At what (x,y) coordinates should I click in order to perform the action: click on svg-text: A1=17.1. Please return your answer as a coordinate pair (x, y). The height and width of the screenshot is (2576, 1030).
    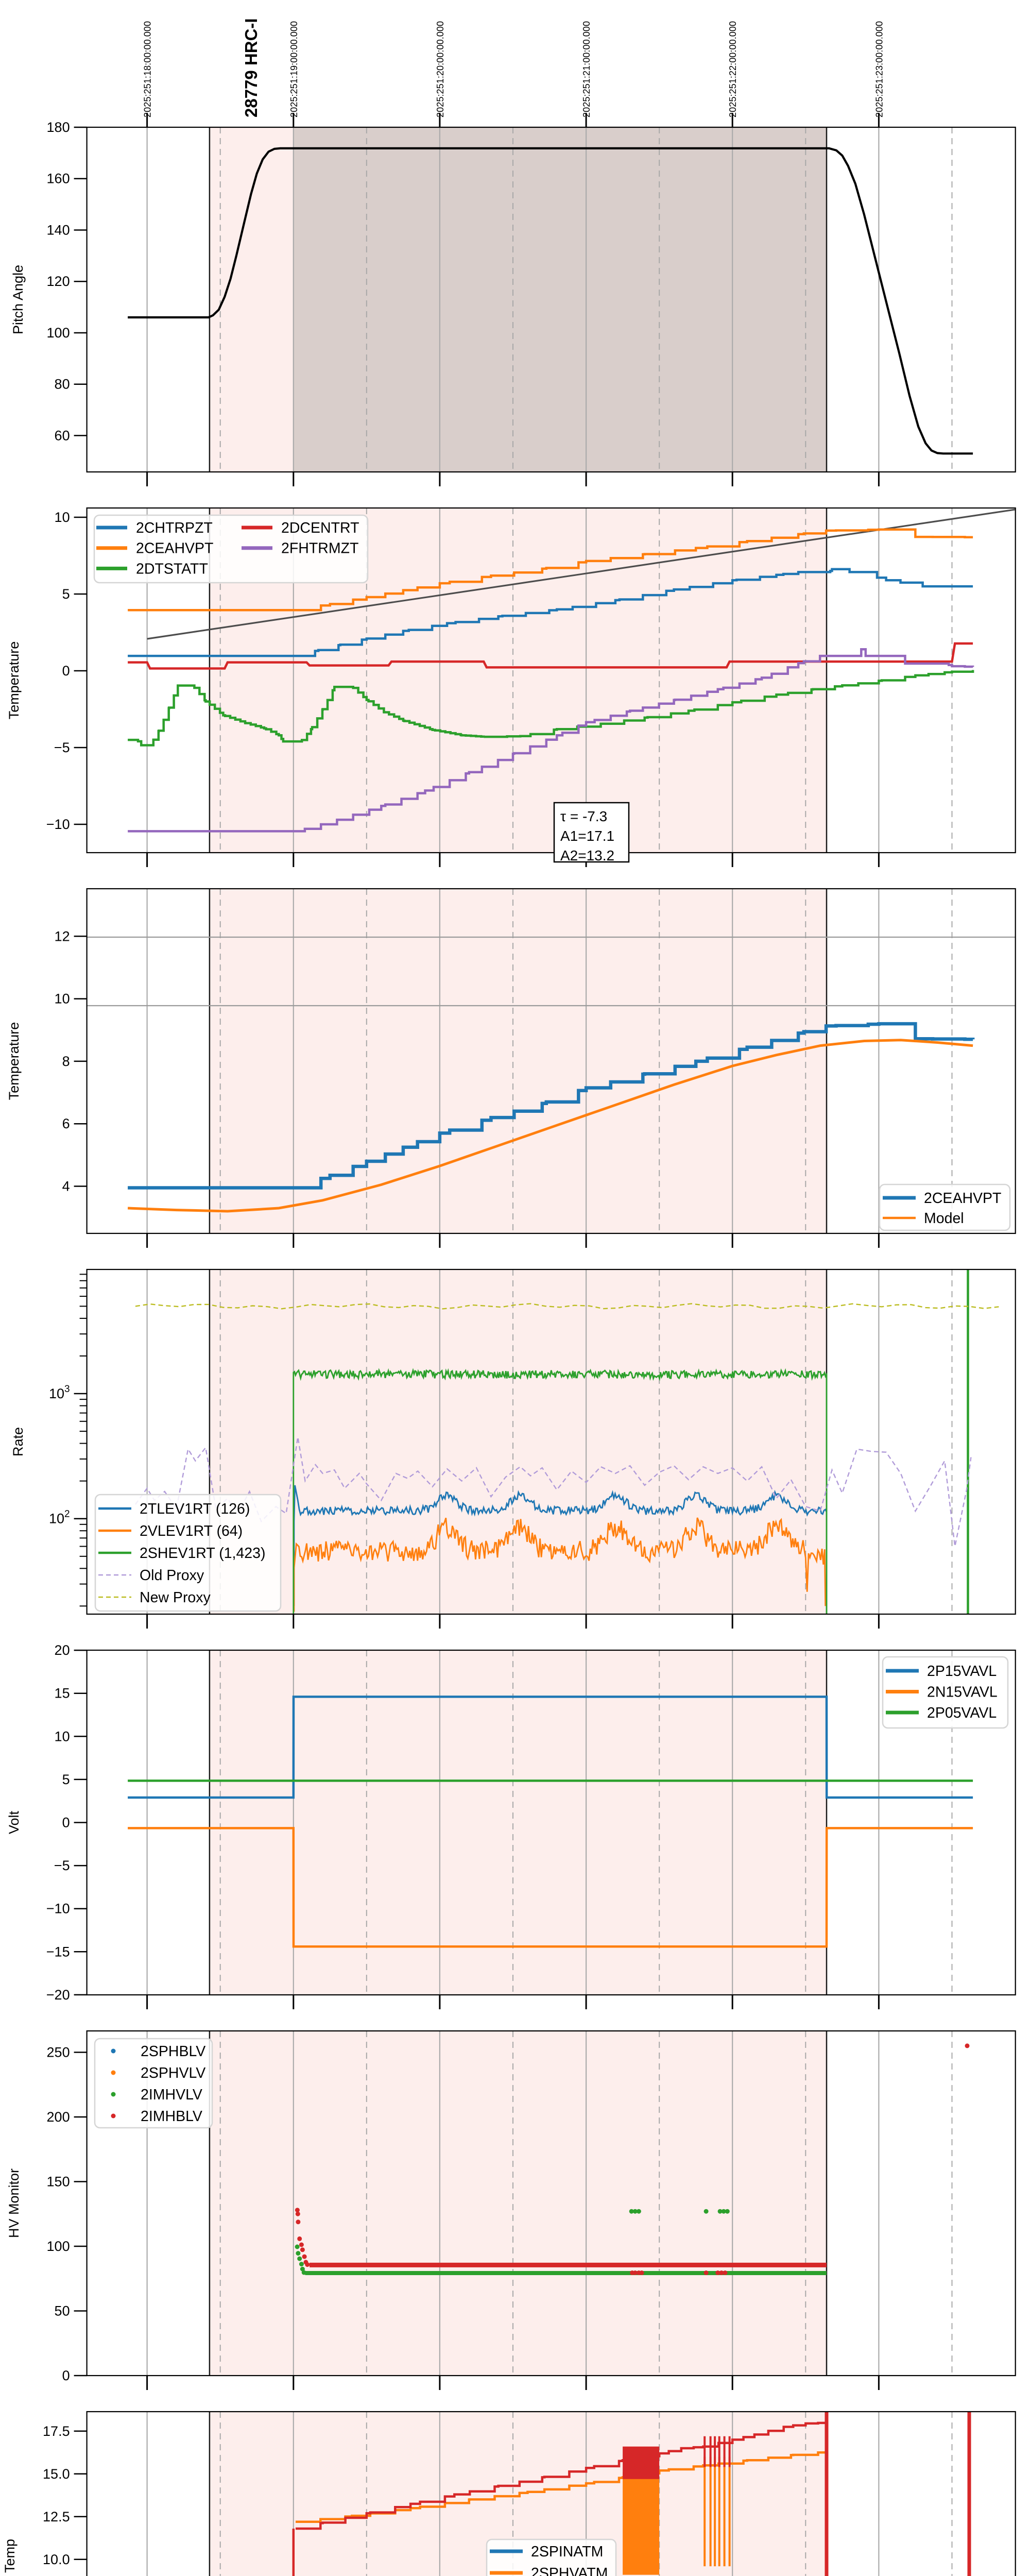
    Looking at the image, I should click on (587, 836).